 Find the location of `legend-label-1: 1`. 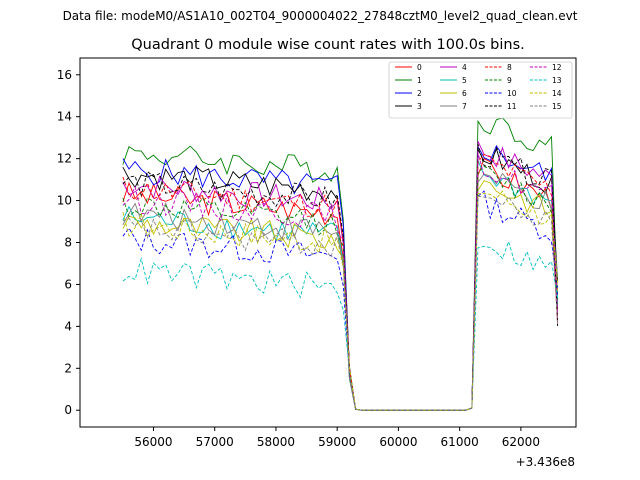

legend-label-1: 1 is located at coordinates (419, 80).